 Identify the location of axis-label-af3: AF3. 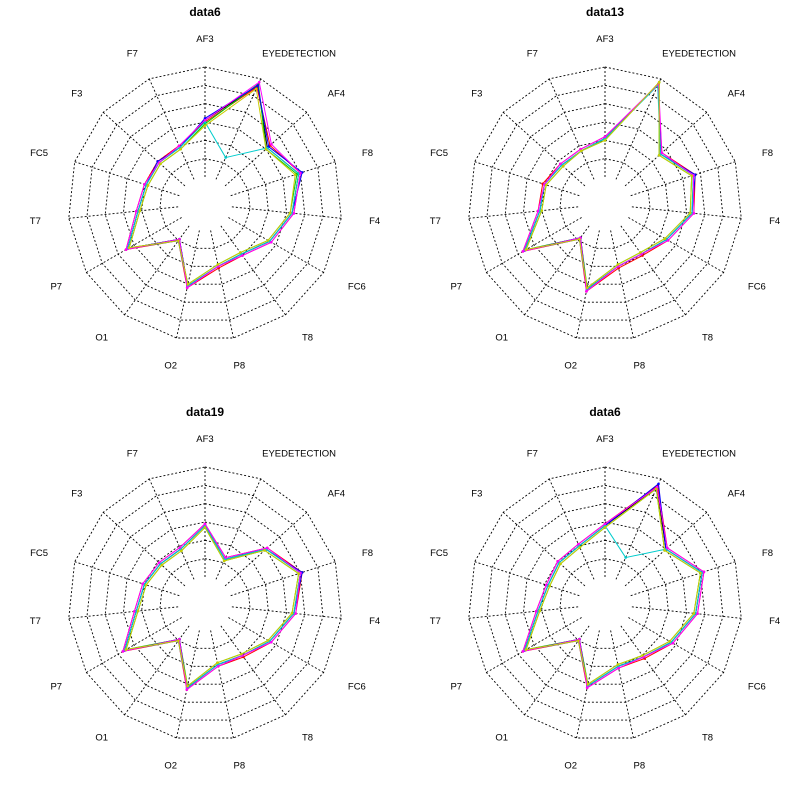
(604, 439).